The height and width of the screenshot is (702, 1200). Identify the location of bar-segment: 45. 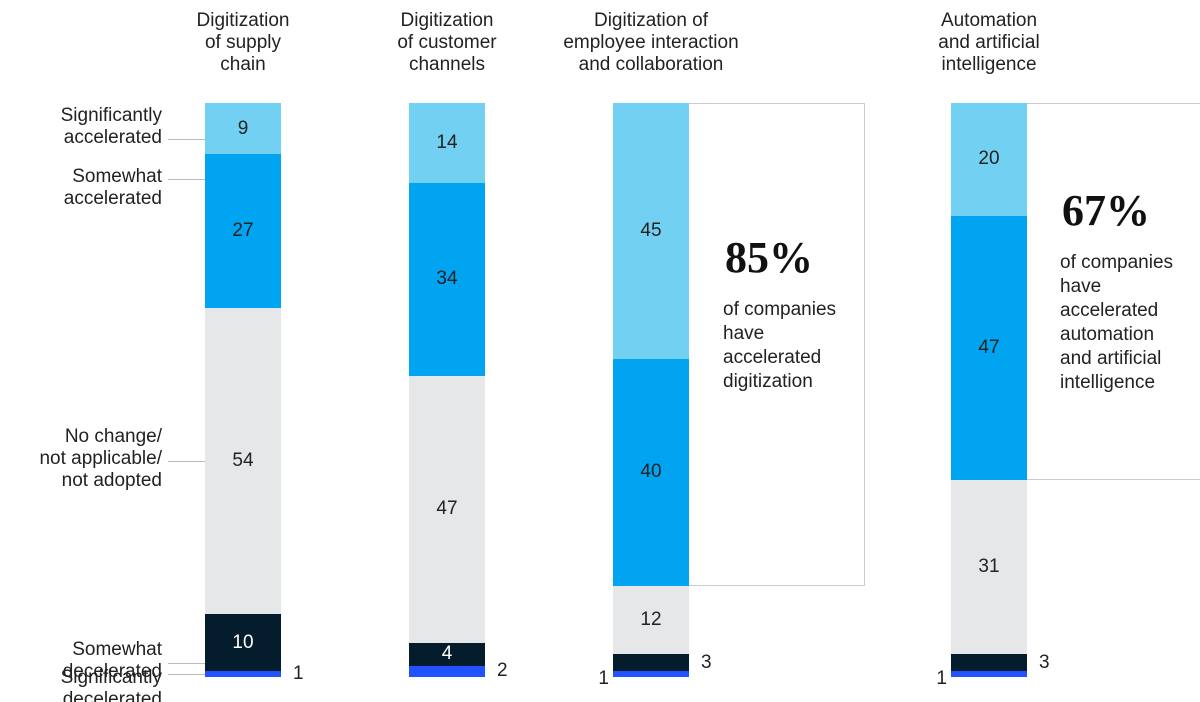
(651, 231).